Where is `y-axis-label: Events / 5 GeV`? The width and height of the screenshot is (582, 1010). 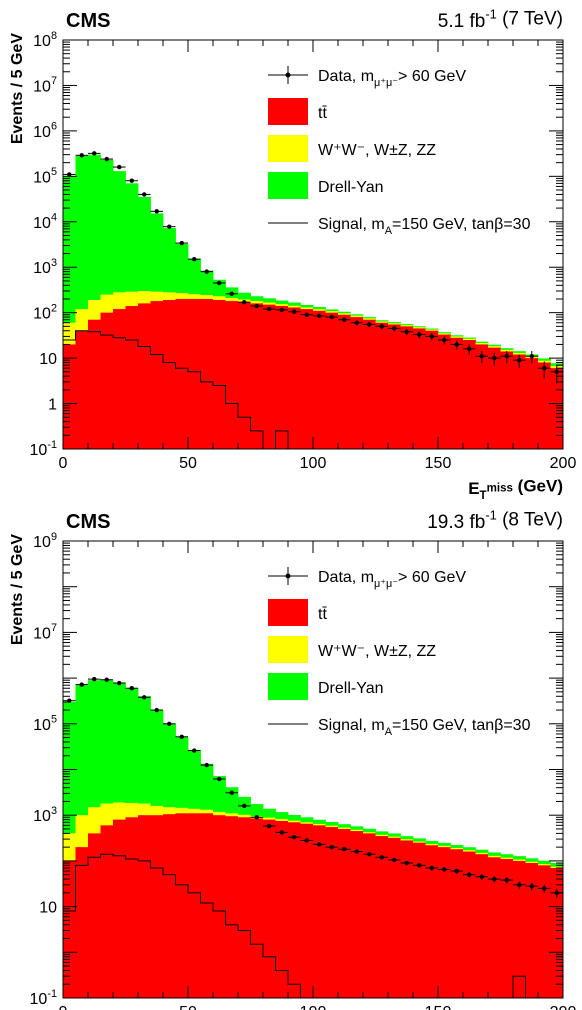 y-axis-label: Events / 5 GeV is located at coordinates (17, 88).